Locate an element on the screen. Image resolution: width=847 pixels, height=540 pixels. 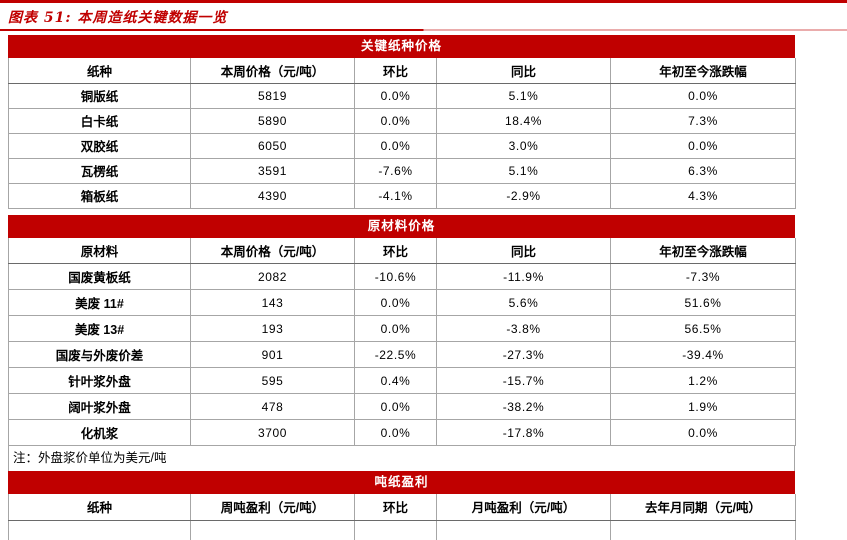
table-row: 国废与外废价差 901 -22.5% -27.3% -39.4% is located at coordinates (402, 354).